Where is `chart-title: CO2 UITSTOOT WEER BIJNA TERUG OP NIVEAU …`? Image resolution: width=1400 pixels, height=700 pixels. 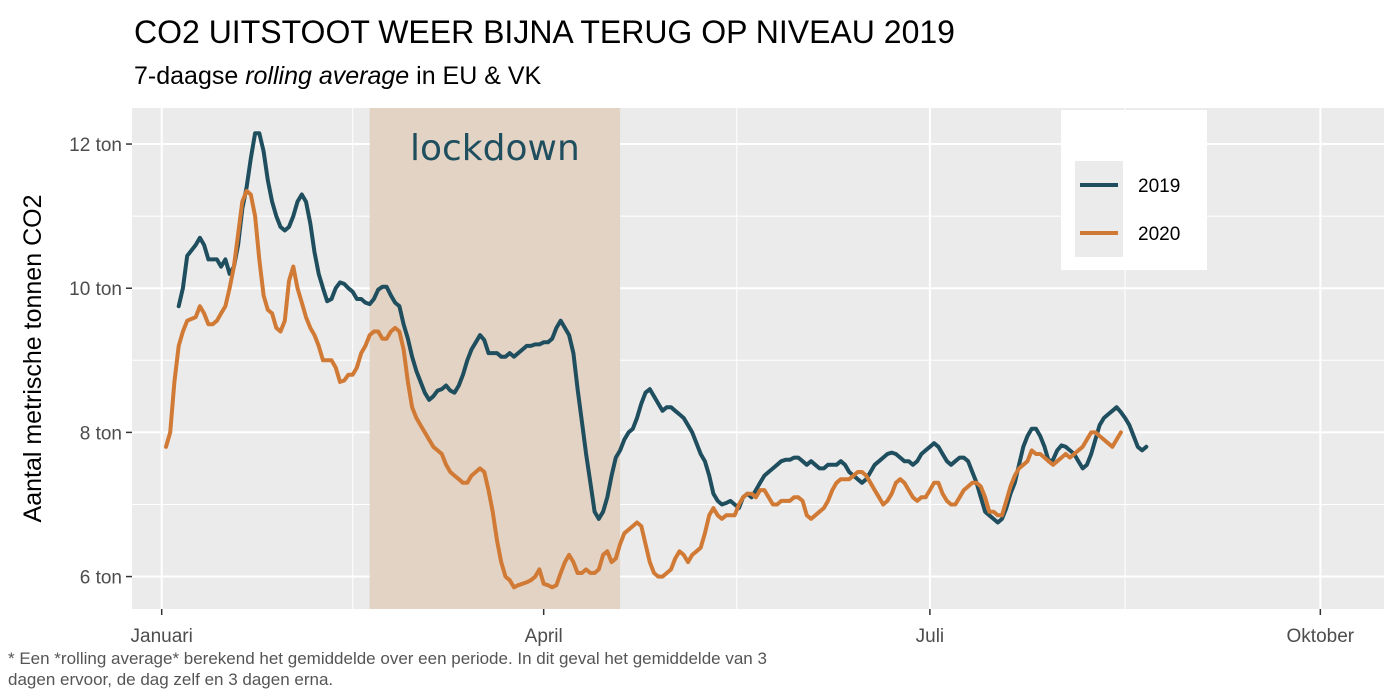
chart-title: CO2 UITSTOOT WEER BIJNA TERUG OP NIVEAU … is located at coordinates (544, 32).